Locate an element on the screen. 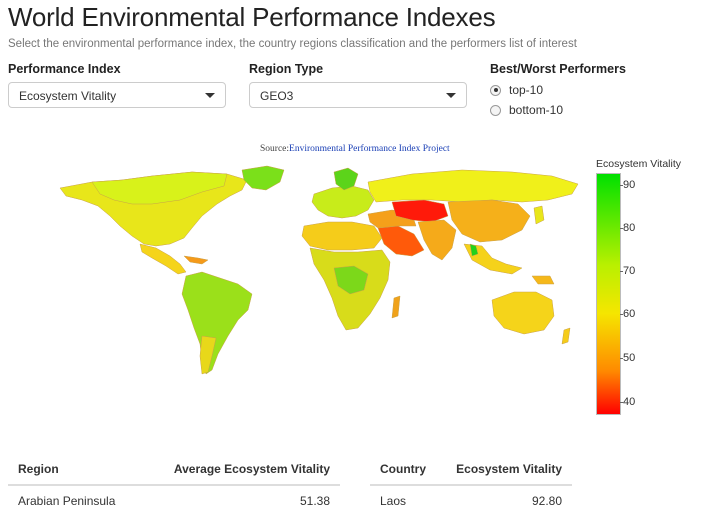 The height and width of the screenshot is (510, 701). table-cell: Laos is located at coordinates (393, 501).